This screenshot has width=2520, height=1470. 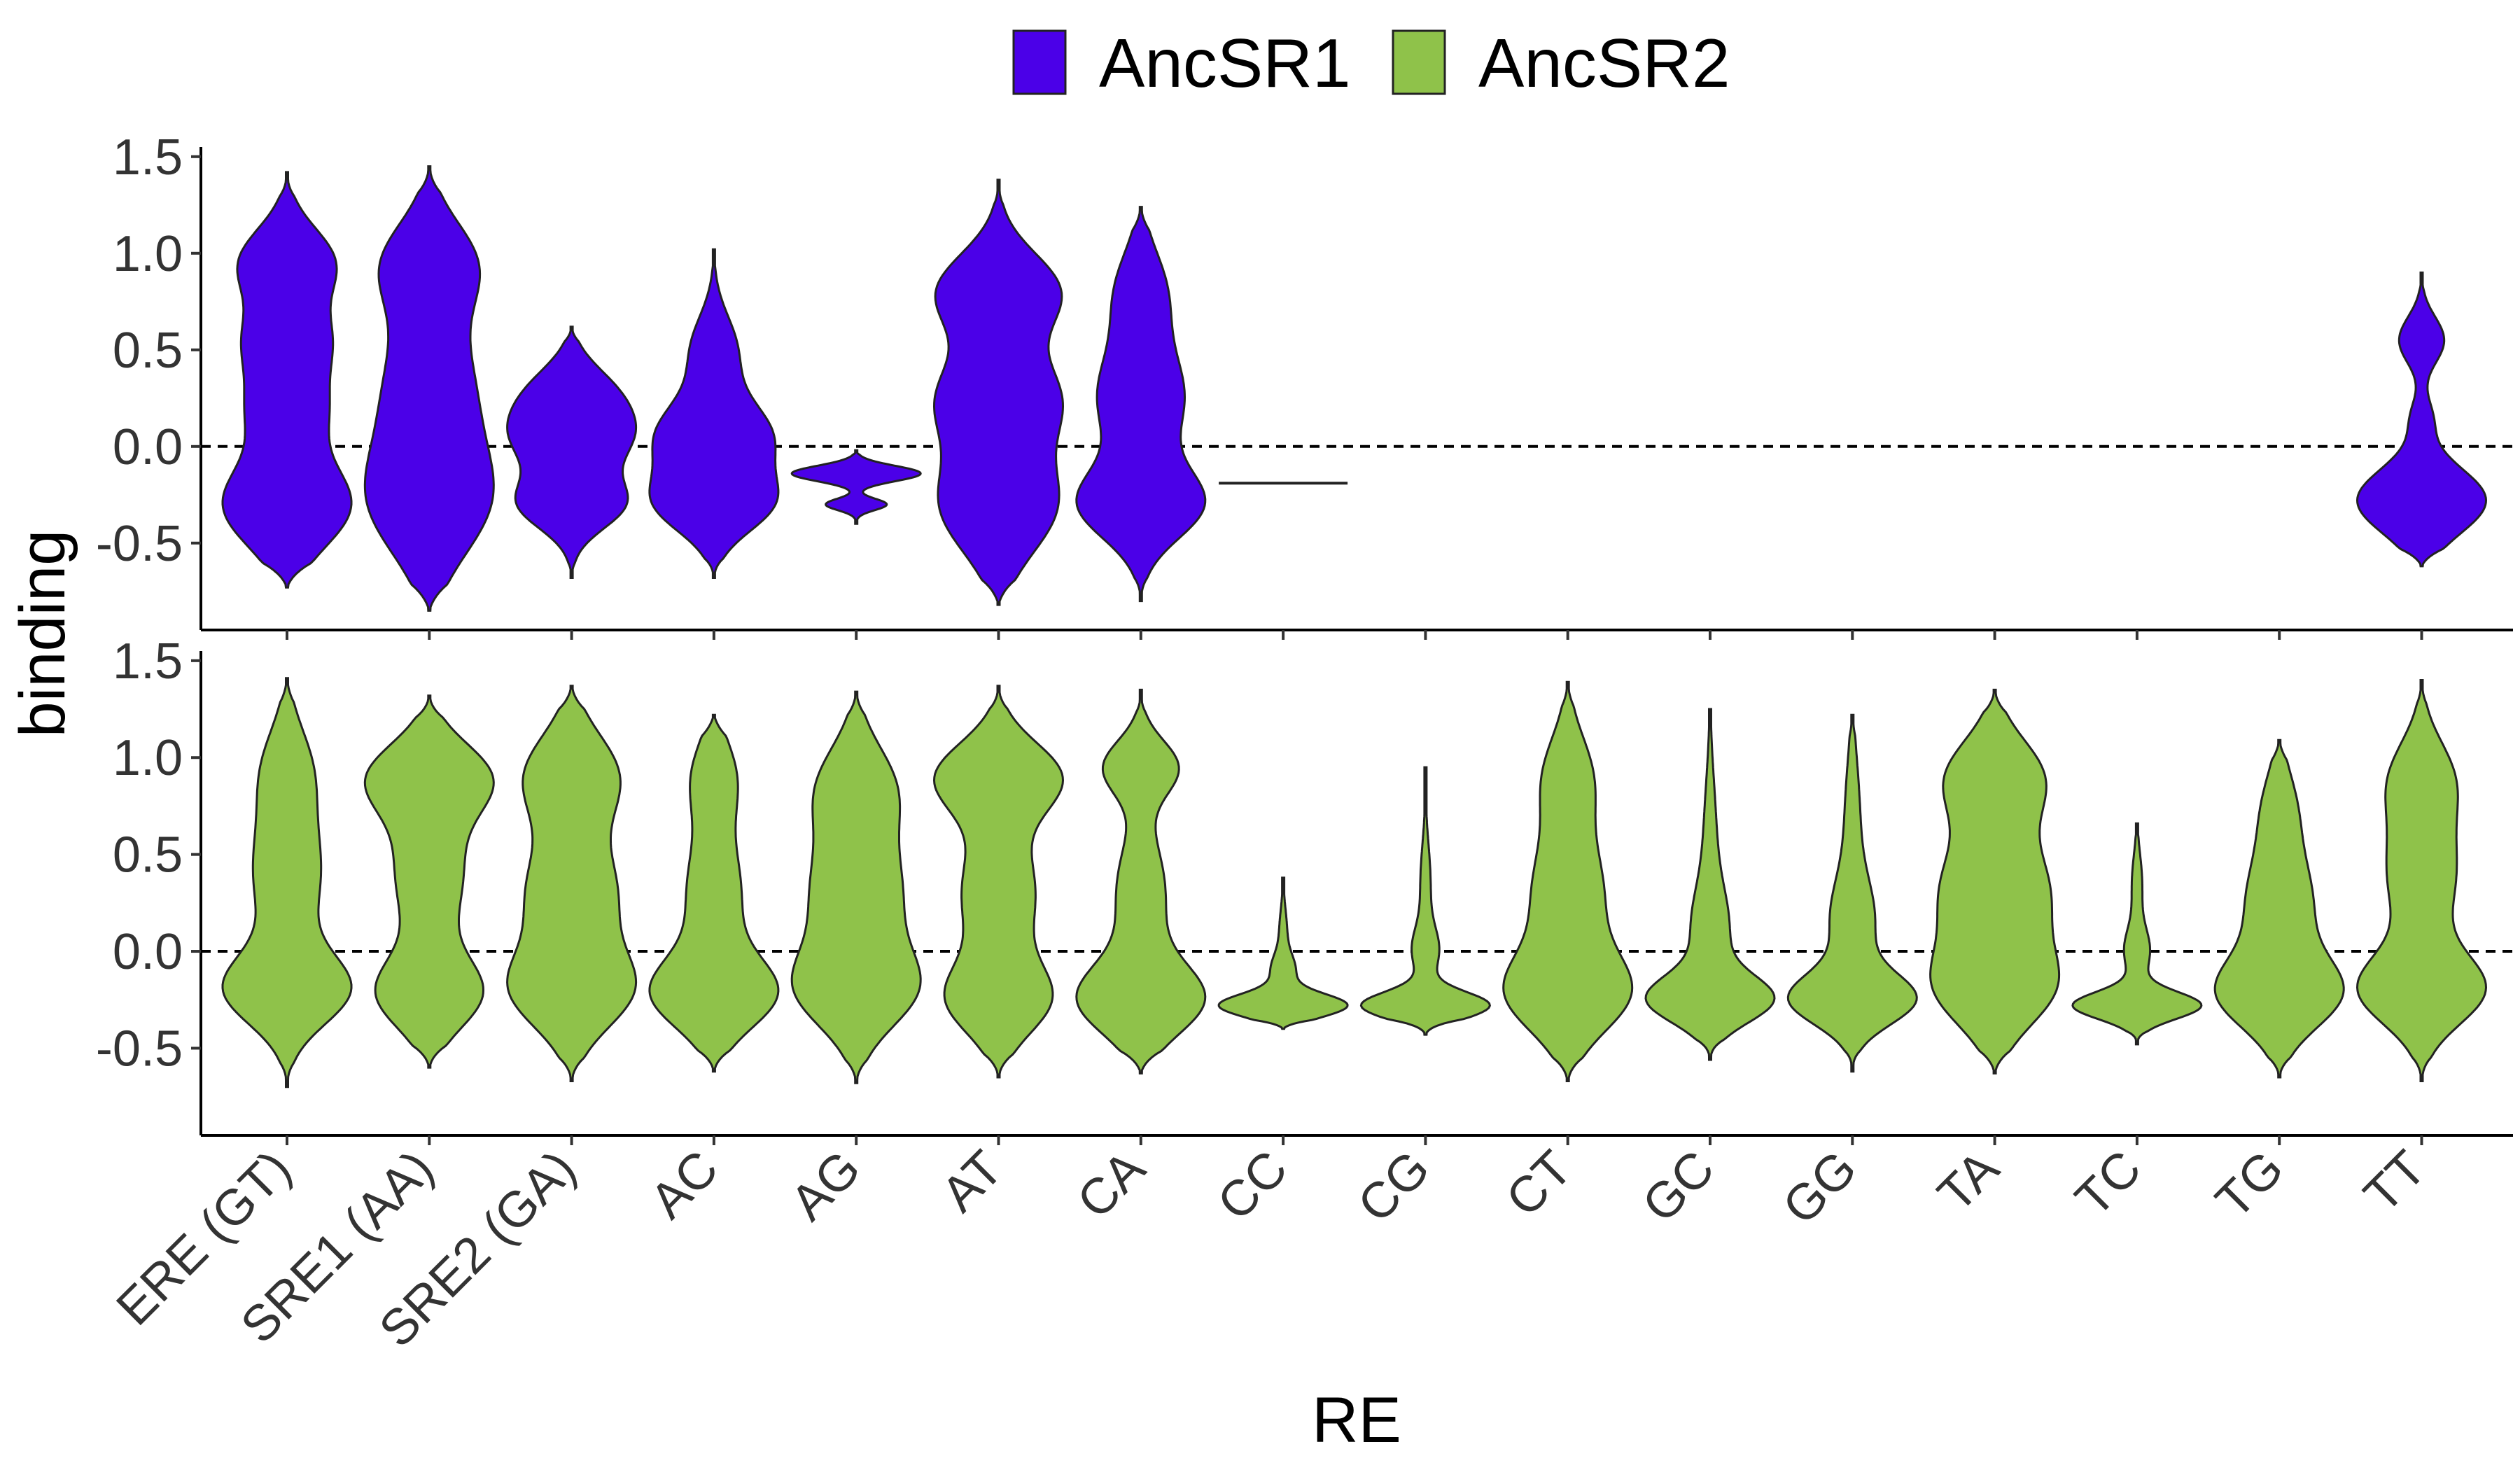 What do you see at coordinates (998, 882) in the screenshot?
I see `violin-ancsr2-at` at bounding box center [998, 882].